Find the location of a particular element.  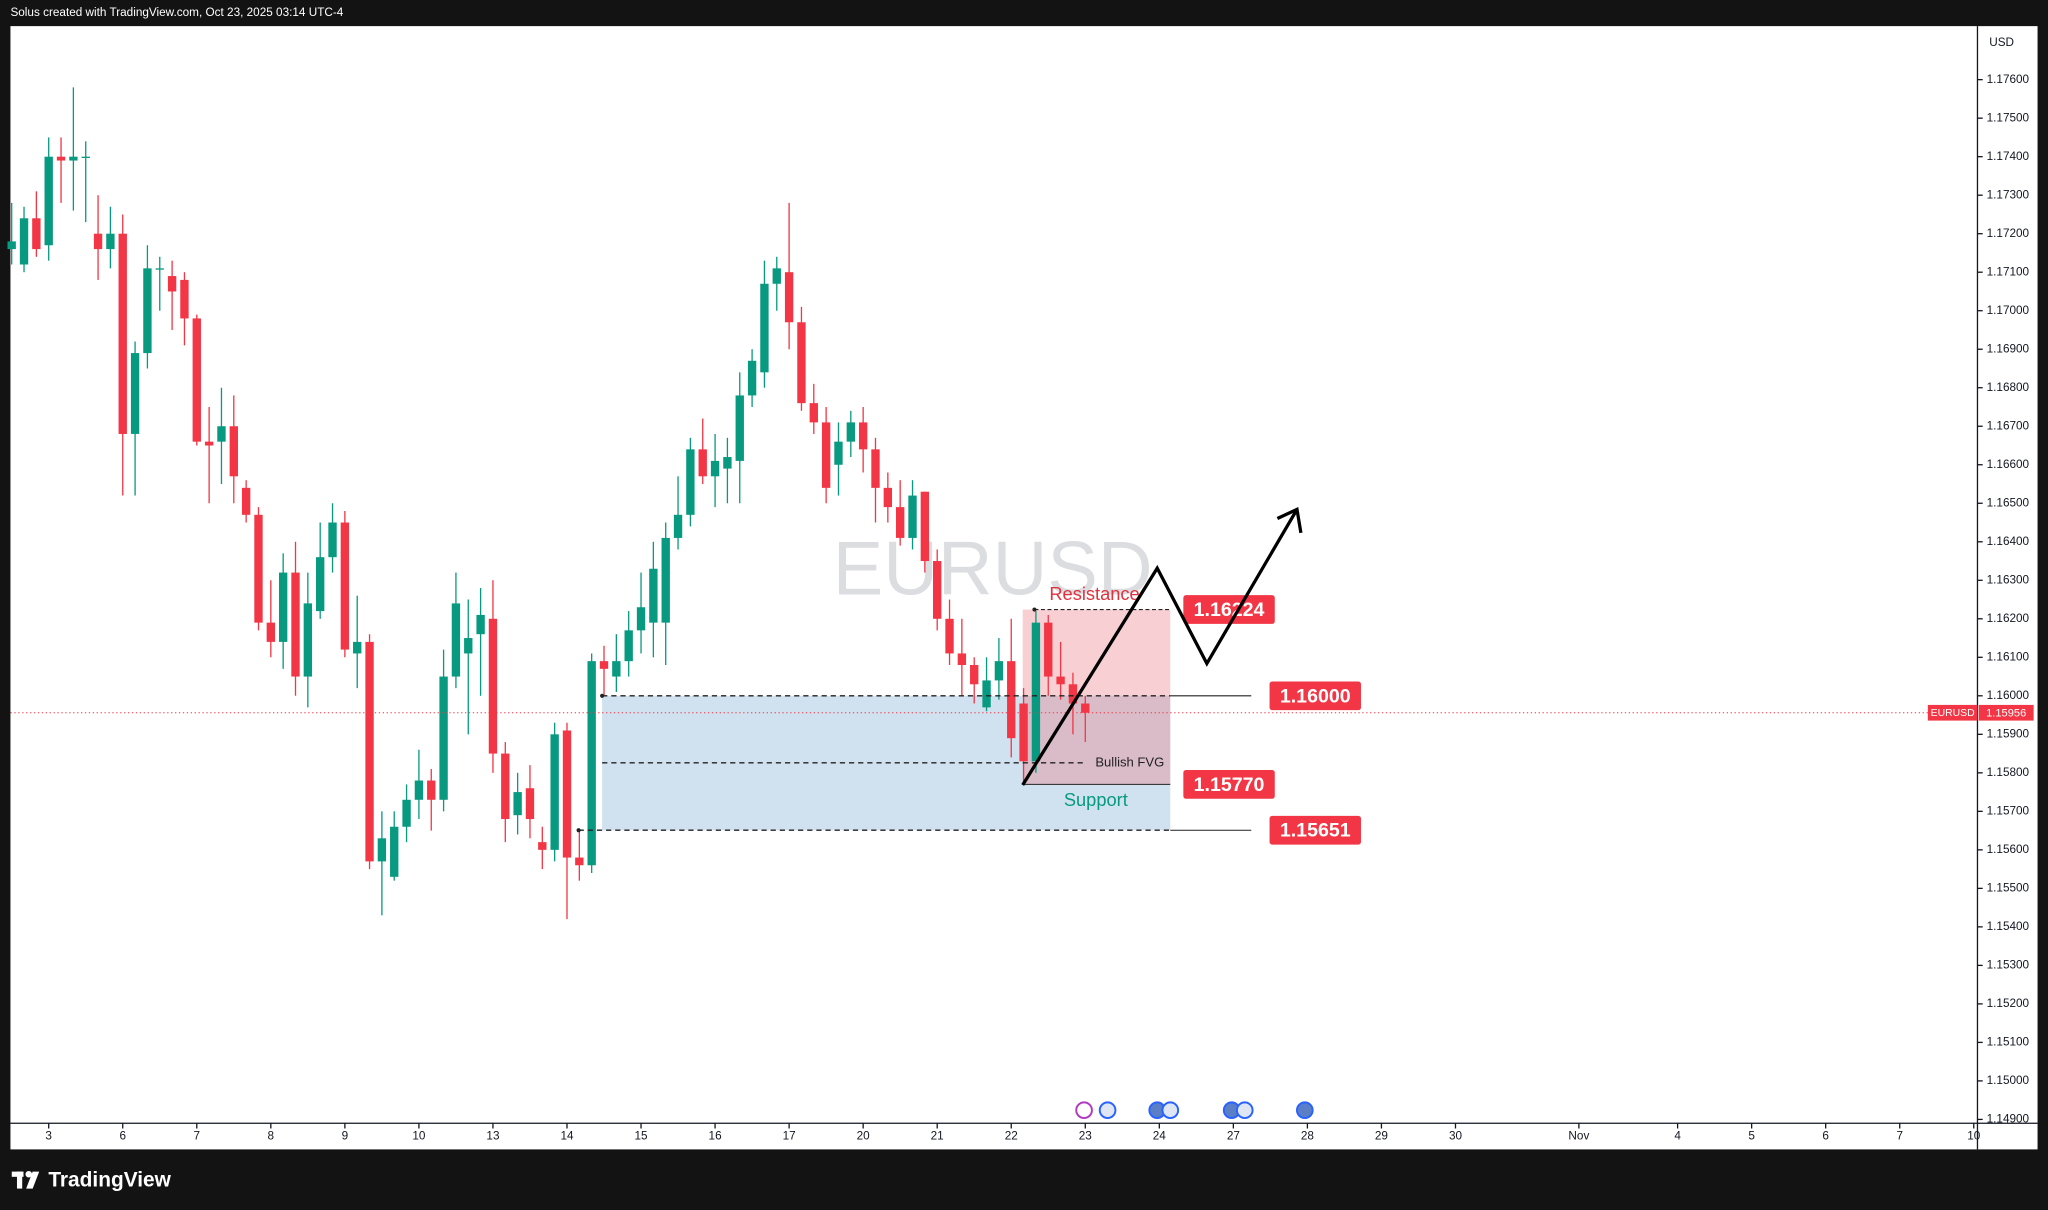

projection-arrow is located at coordinates (1160, 647).